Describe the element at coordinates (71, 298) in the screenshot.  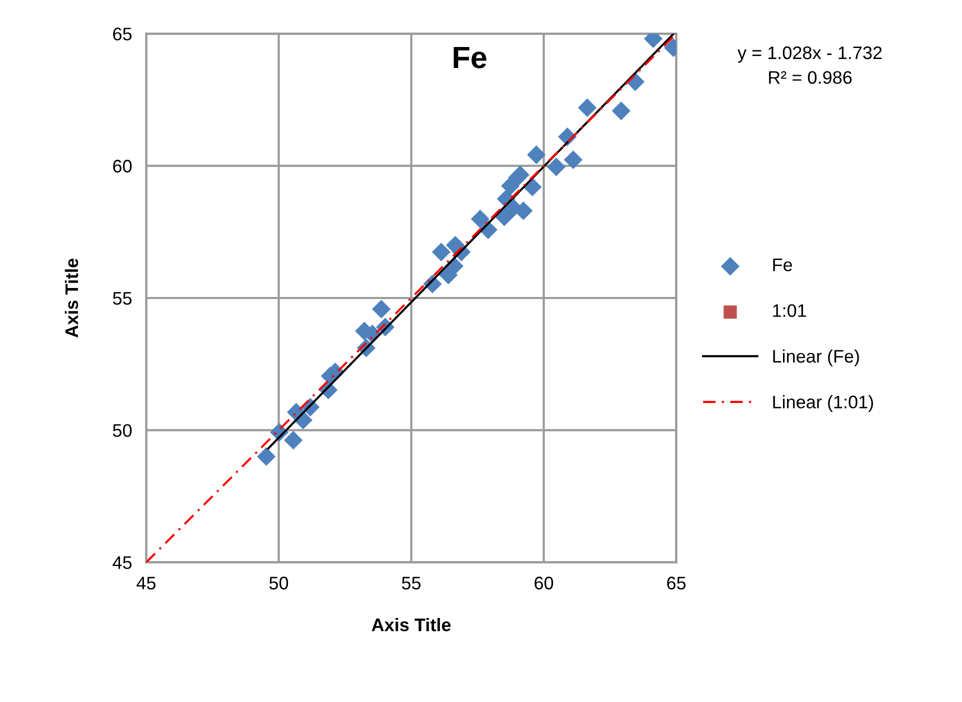
I see `y-axis-title: Axis Title` at that location.